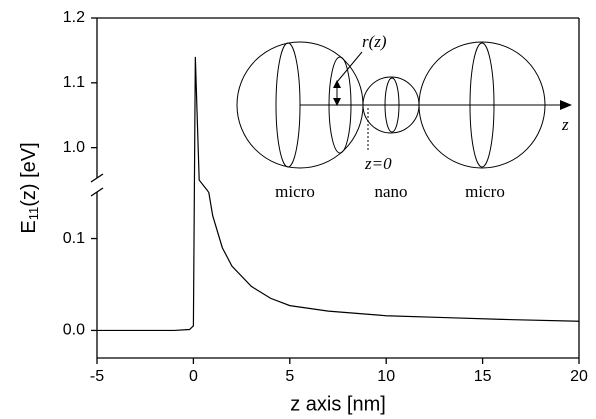 The image size is (596, 419). What do you see at coordinates (338, 404) in the screenshot?
I see `x-axis-label: z axis [nm]` at bounding box center [338, 404].